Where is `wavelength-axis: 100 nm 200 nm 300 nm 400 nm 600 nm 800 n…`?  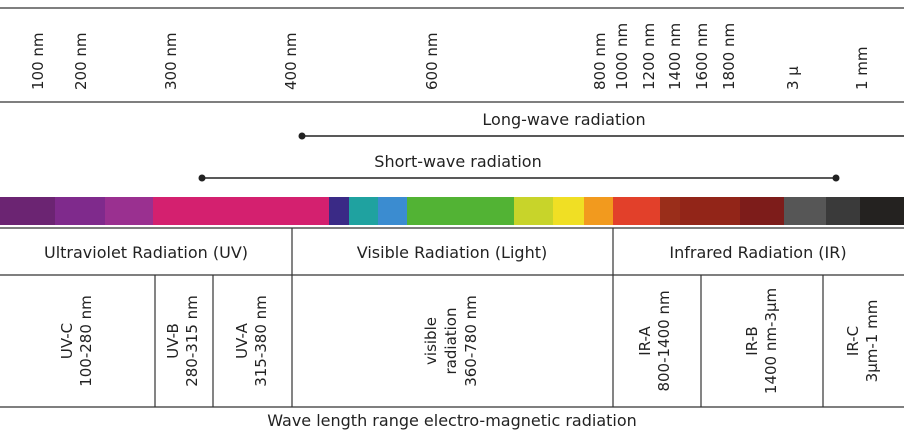 wavelength-axis: 100 nm 200 nm 300 nm 400 nm 600 nm 800 n… is located at coordinates (450, 56).